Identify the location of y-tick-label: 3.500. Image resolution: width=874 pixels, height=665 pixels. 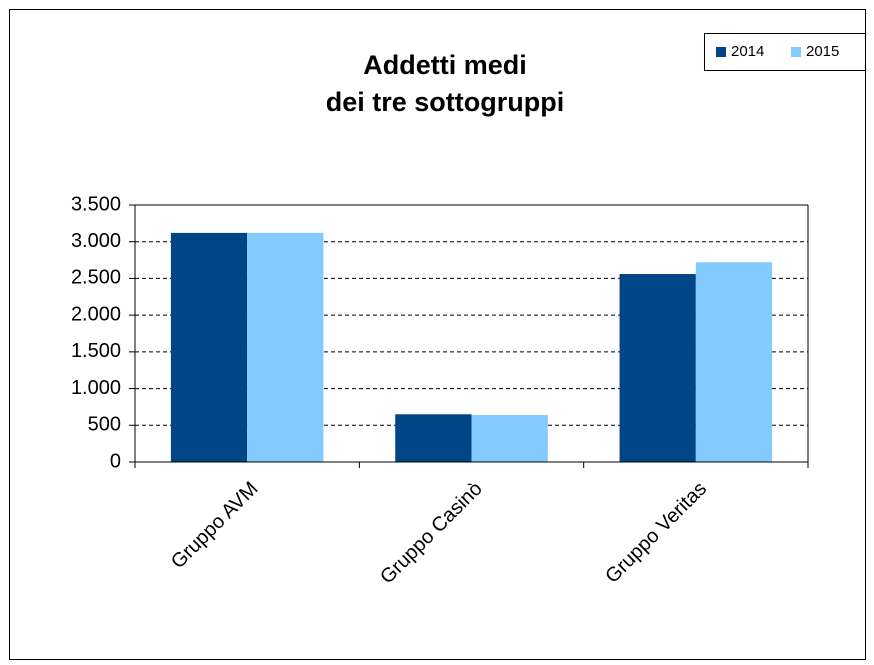
(96, 204).